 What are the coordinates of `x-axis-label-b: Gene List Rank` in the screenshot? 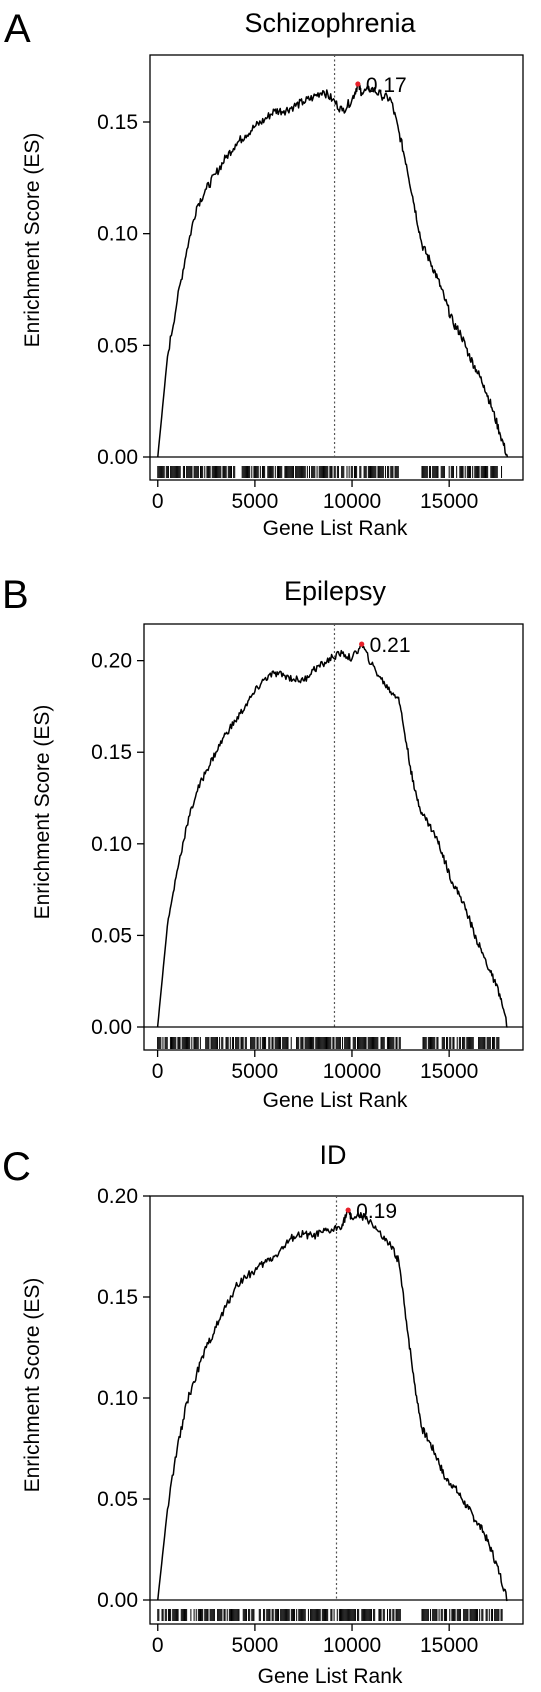 It's located at (335, 1100).